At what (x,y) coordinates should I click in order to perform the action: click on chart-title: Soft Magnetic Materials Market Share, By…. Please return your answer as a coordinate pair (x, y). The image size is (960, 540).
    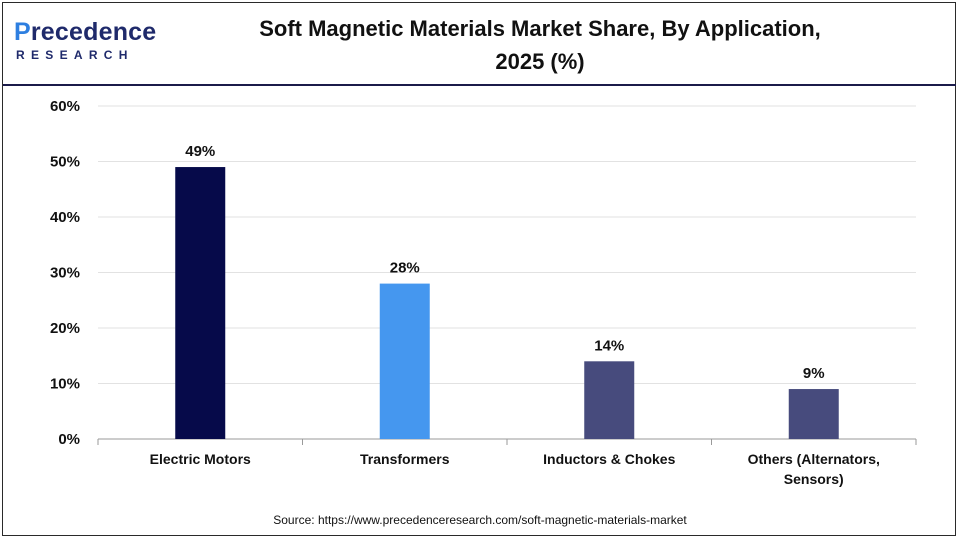
    Looking at the image, I should click on (540, 45).